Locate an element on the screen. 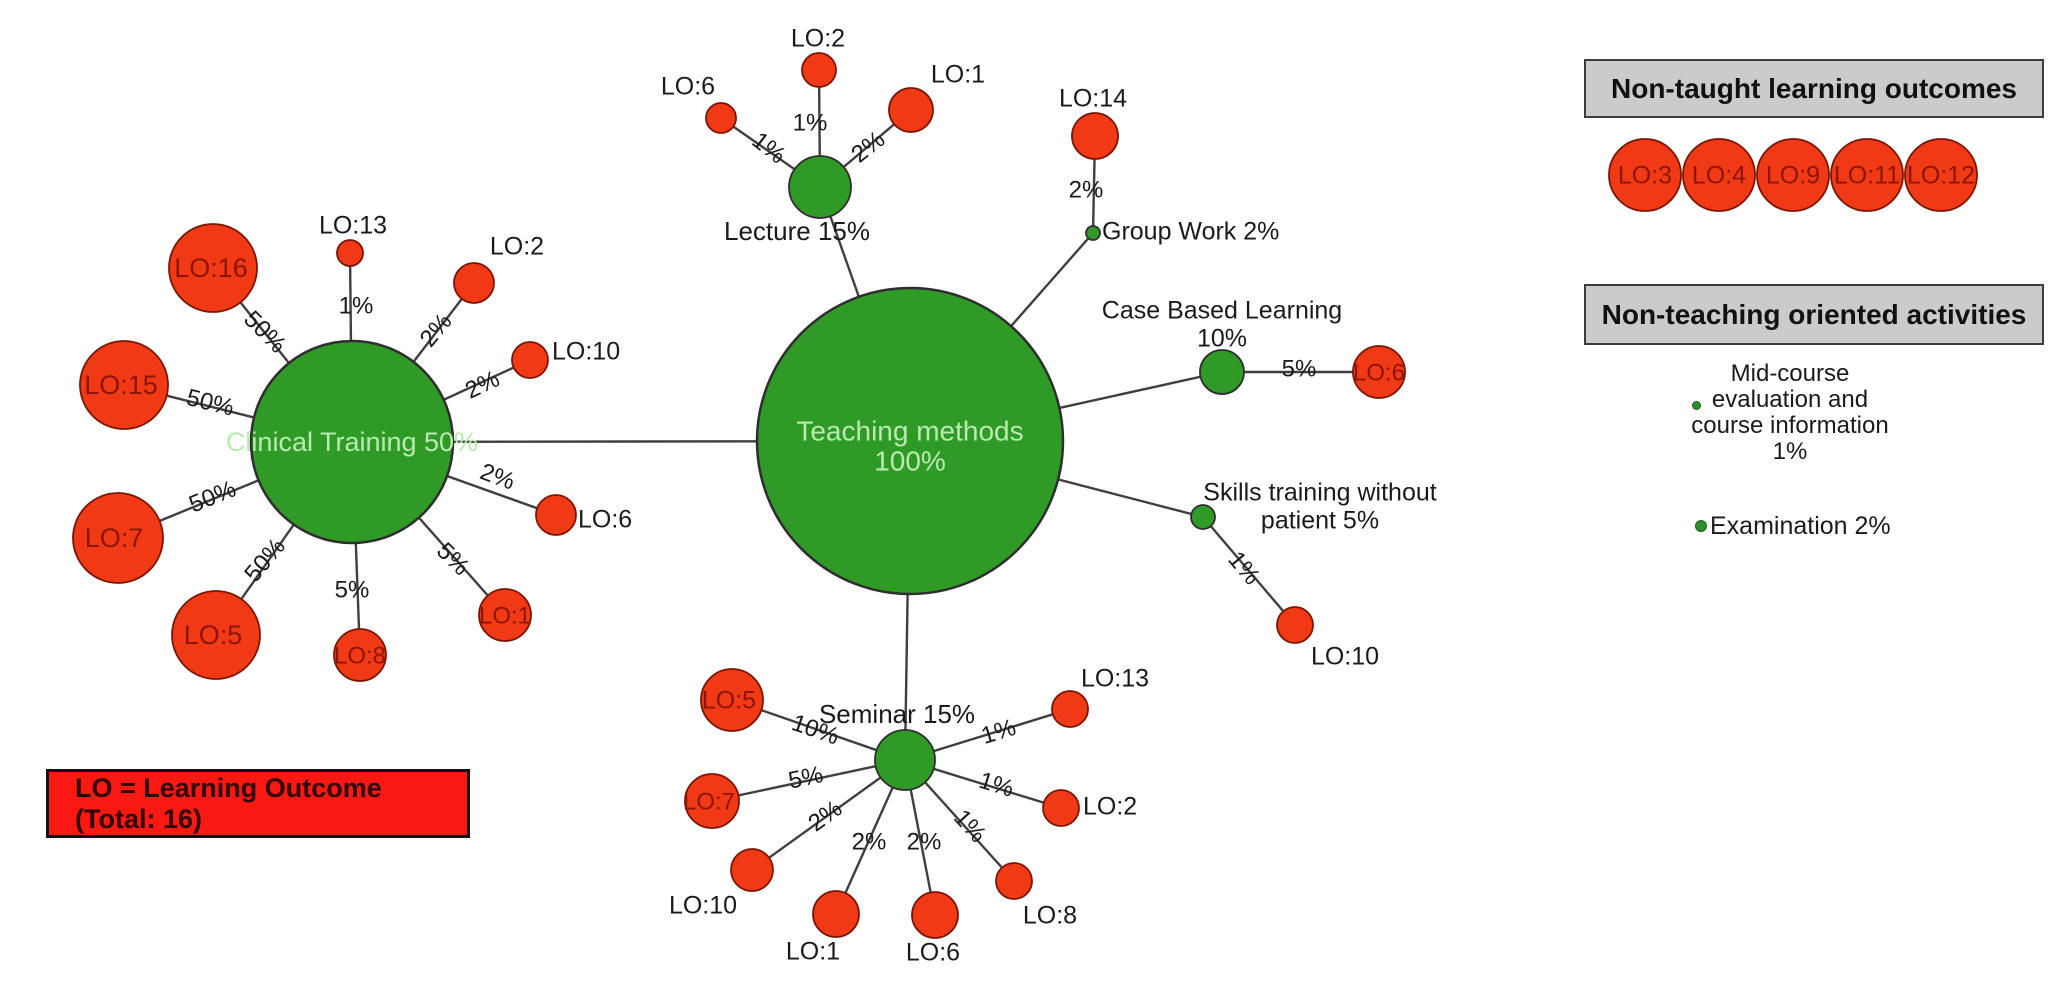 This screenshot has height=1001, width=2059. node-cl-lo7 is located at coordinates (118, 538).